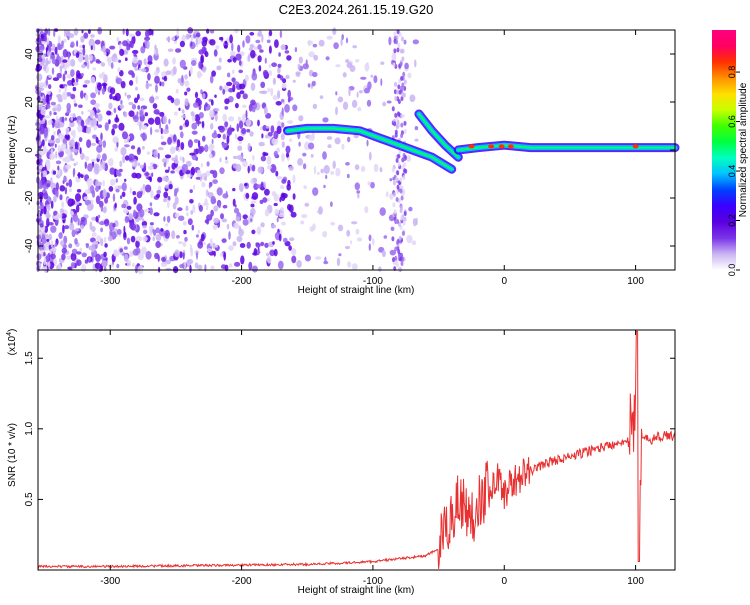 The width and height of the screenshot is (750, 605). I want to click on snr-y-scale-prefix: (x10, so click(12, 345).